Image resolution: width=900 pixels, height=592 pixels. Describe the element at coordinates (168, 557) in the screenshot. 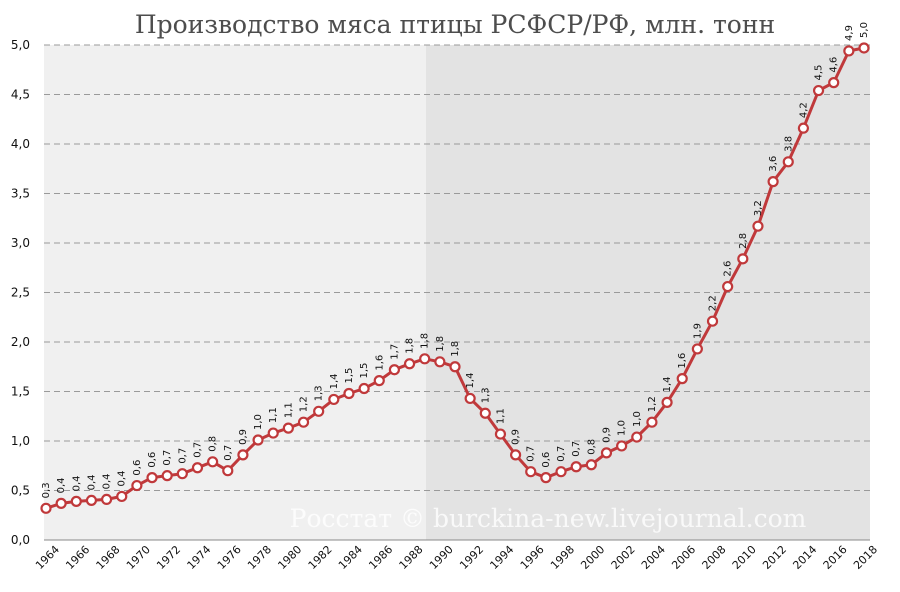

I see `x-tick-label: 1972` at that location.